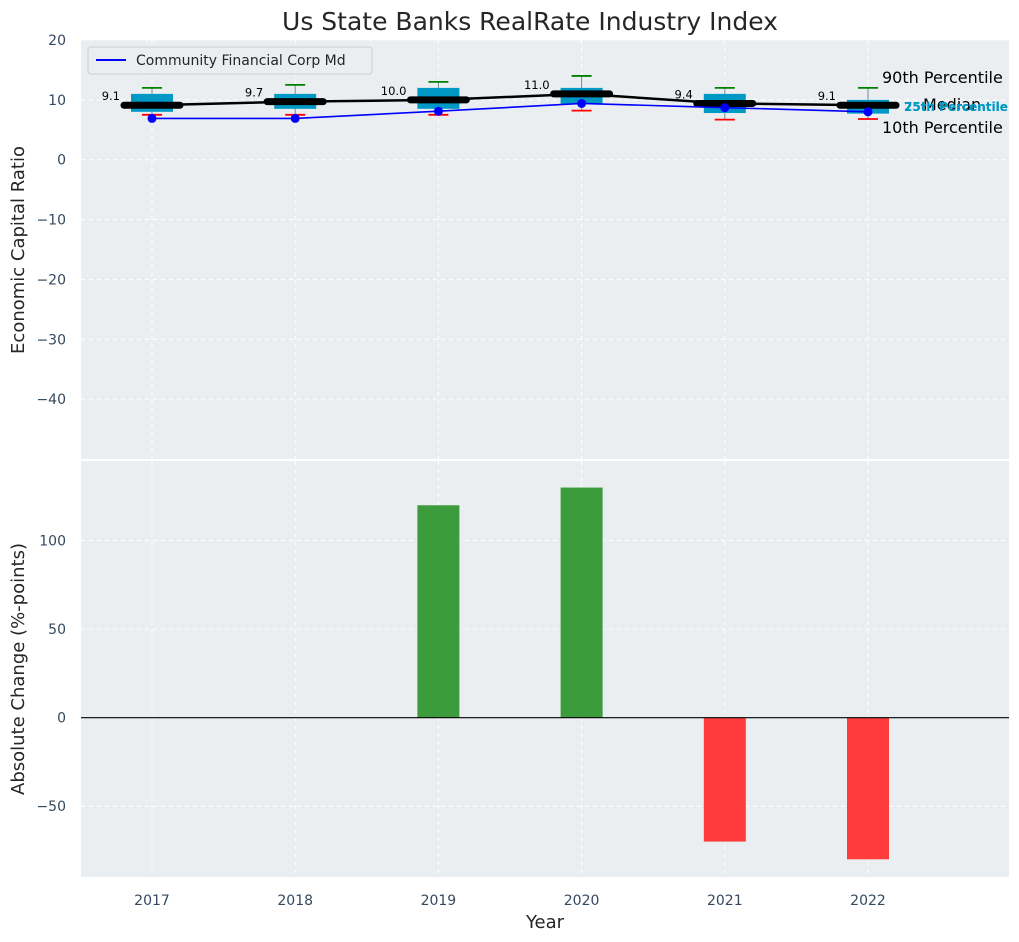 The height and width of the screenshot is (942, 1019). I want to click on company-series, so click(510, 110).